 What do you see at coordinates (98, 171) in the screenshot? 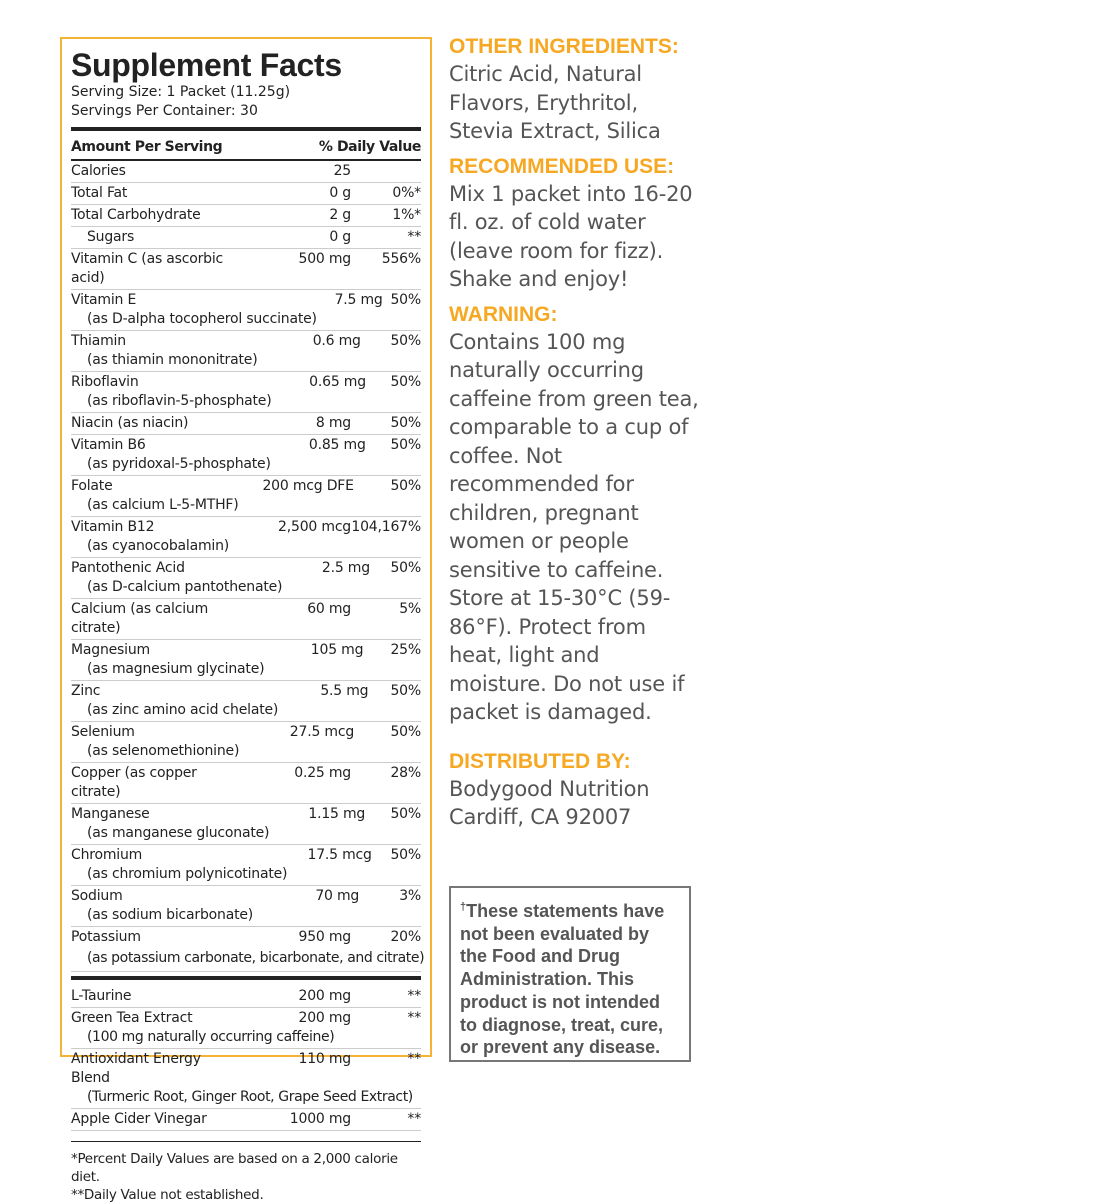
I see `nutrient-name: Calories` at bounding box center [98, 171].